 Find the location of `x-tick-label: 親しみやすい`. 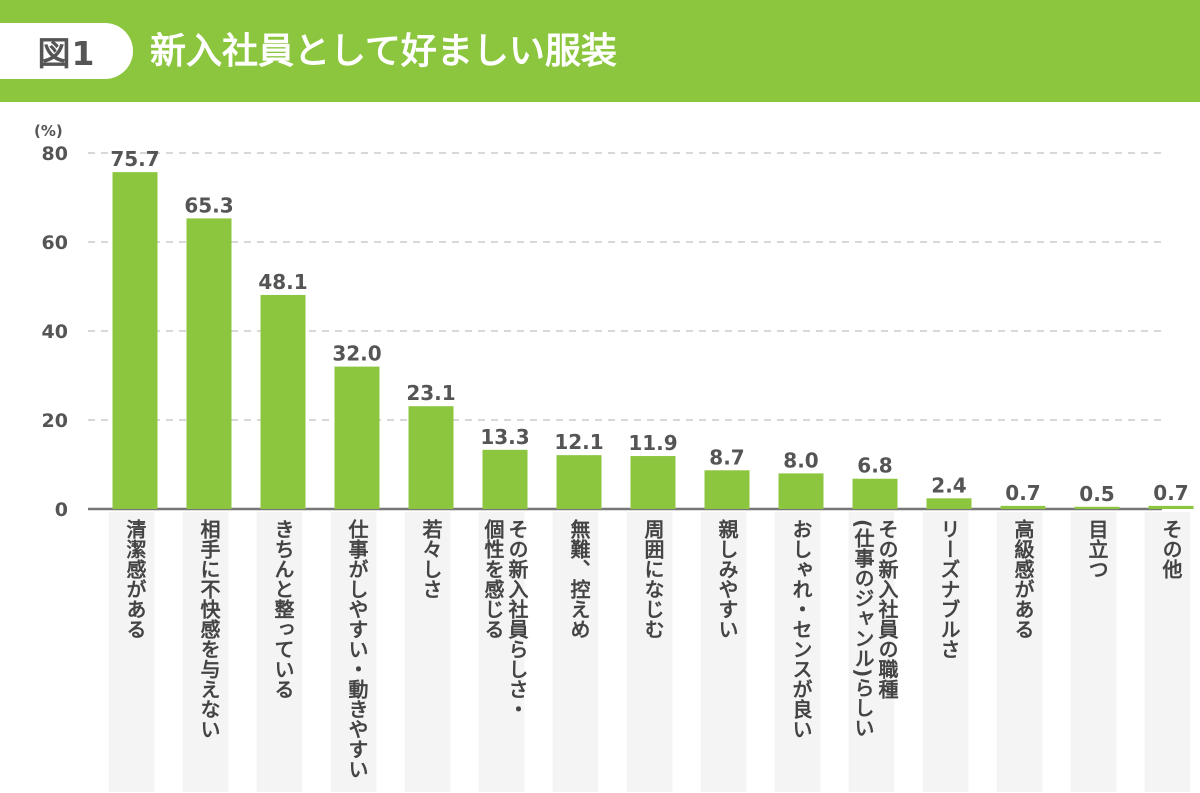

x-tick-label: 親しみやすい is located at coordinates (727, 579).